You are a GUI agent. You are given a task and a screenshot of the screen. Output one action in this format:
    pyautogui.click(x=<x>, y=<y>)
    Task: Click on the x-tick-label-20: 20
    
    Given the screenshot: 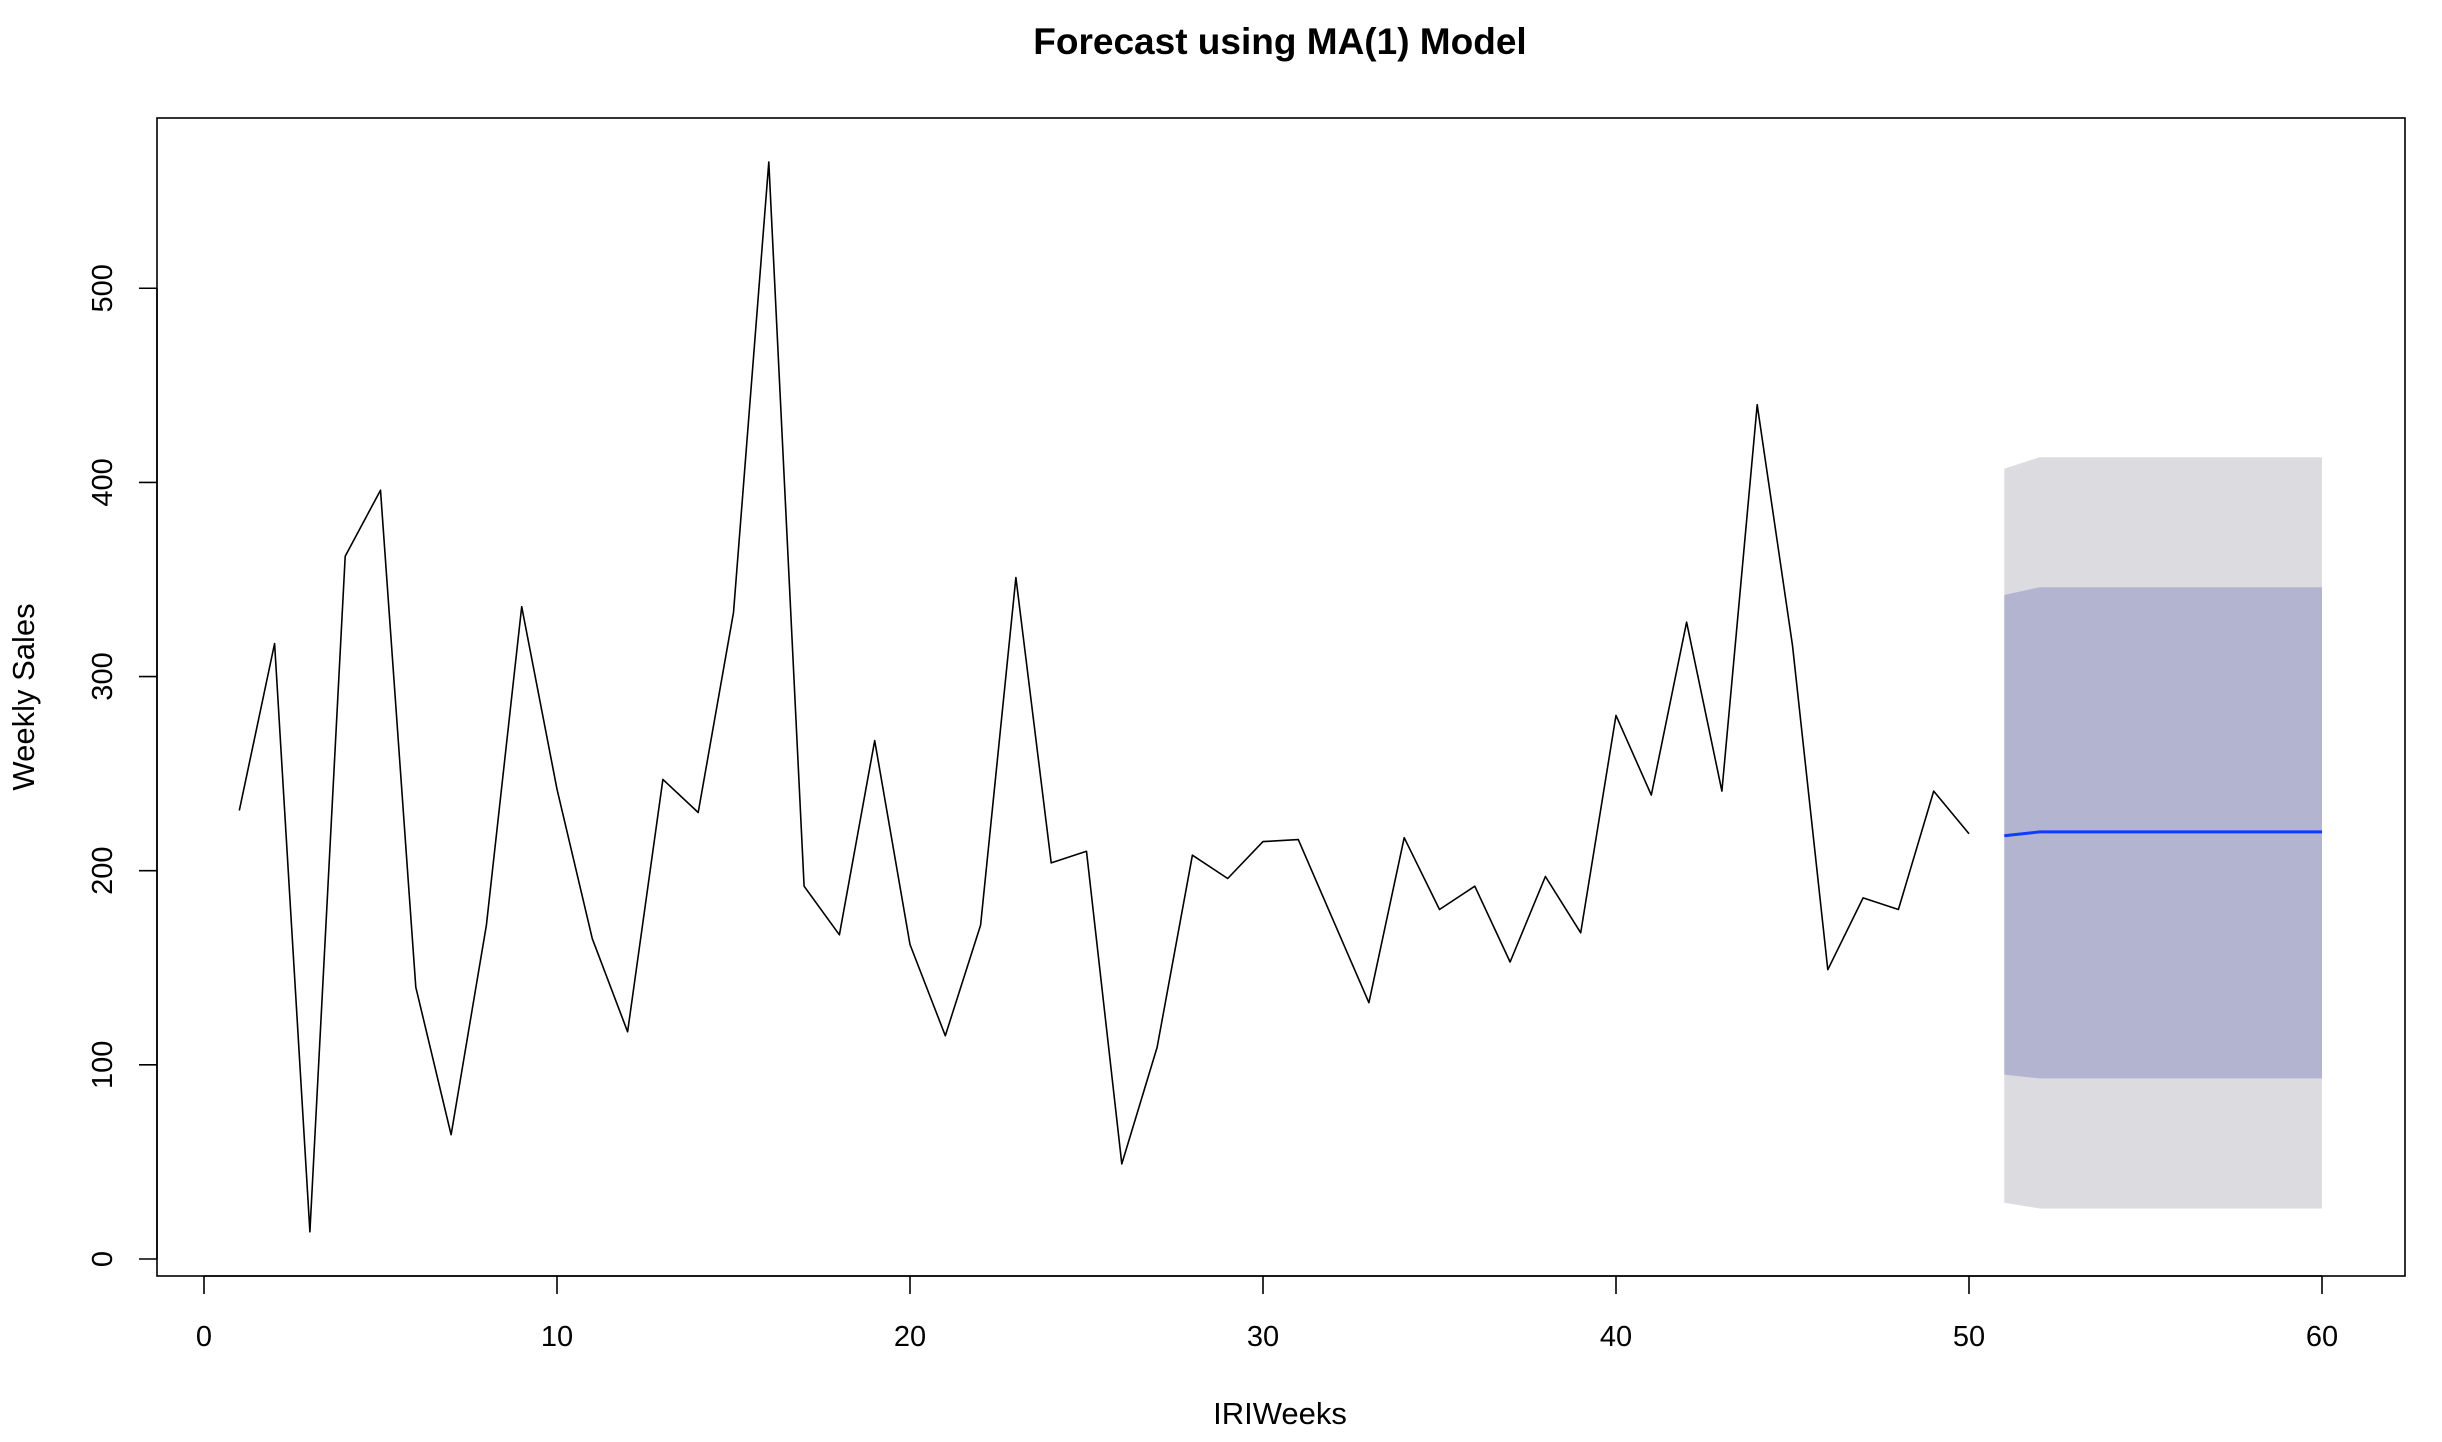 What is the action you would take?
    pyautogui.click(x=910, y=1337)
    